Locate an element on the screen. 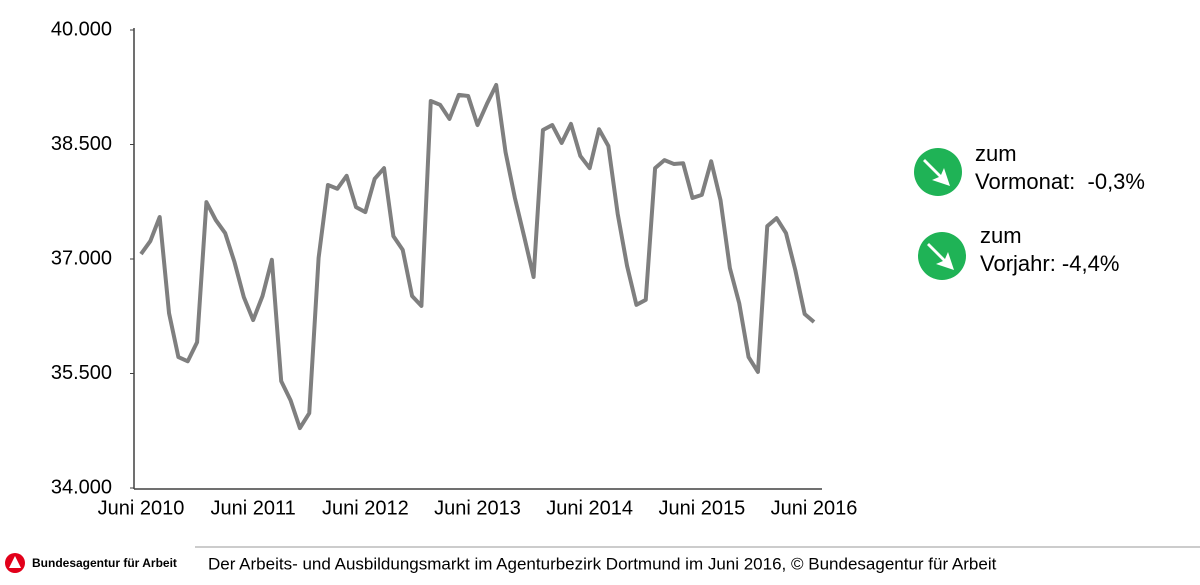 Image resolution: width=1200 pixels, height=585 pixels. y-tick-label: 35.500 is located at coordinates (81, 373).